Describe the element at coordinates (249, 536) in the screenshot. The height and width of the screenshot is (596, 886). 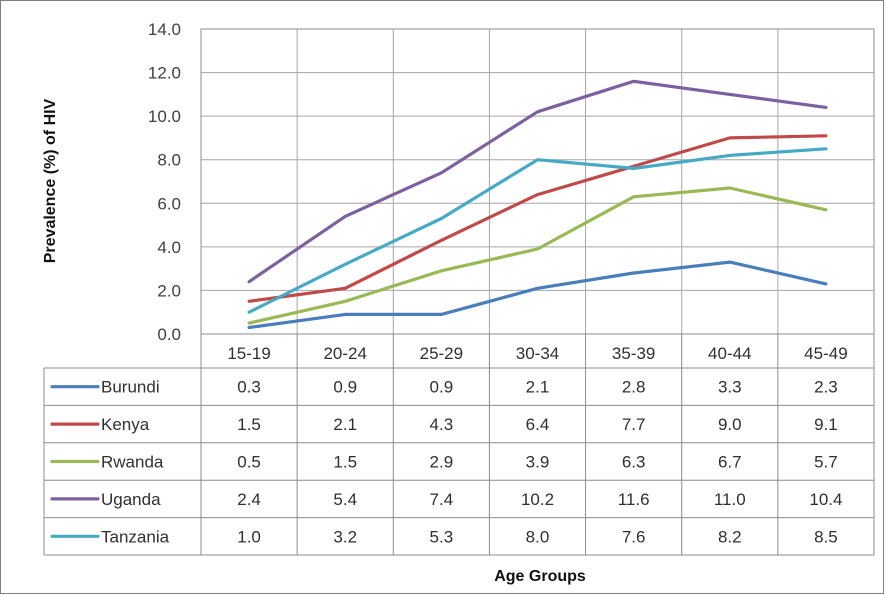
I see `data-cell: 1.0` at that location.